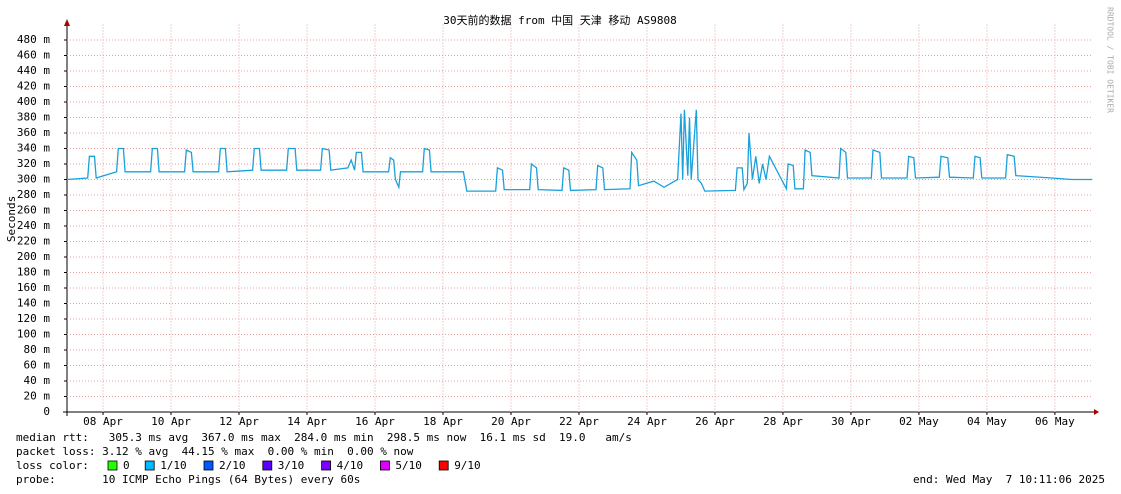 The height and width of the screenshot is (494, 1121). Describe the element at coordinates (715, 421) in the screenshot. I see `x-tick-label: 26 Apr` at that location.